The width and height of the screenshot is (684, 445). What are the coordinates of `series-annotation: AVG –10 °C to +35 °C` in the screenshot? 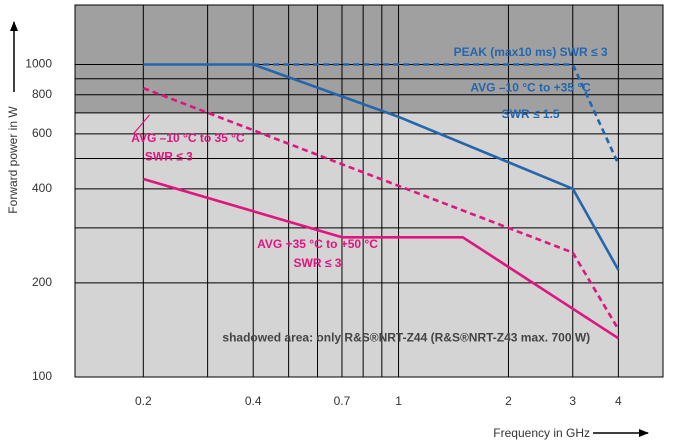 It's located at (530, 87).